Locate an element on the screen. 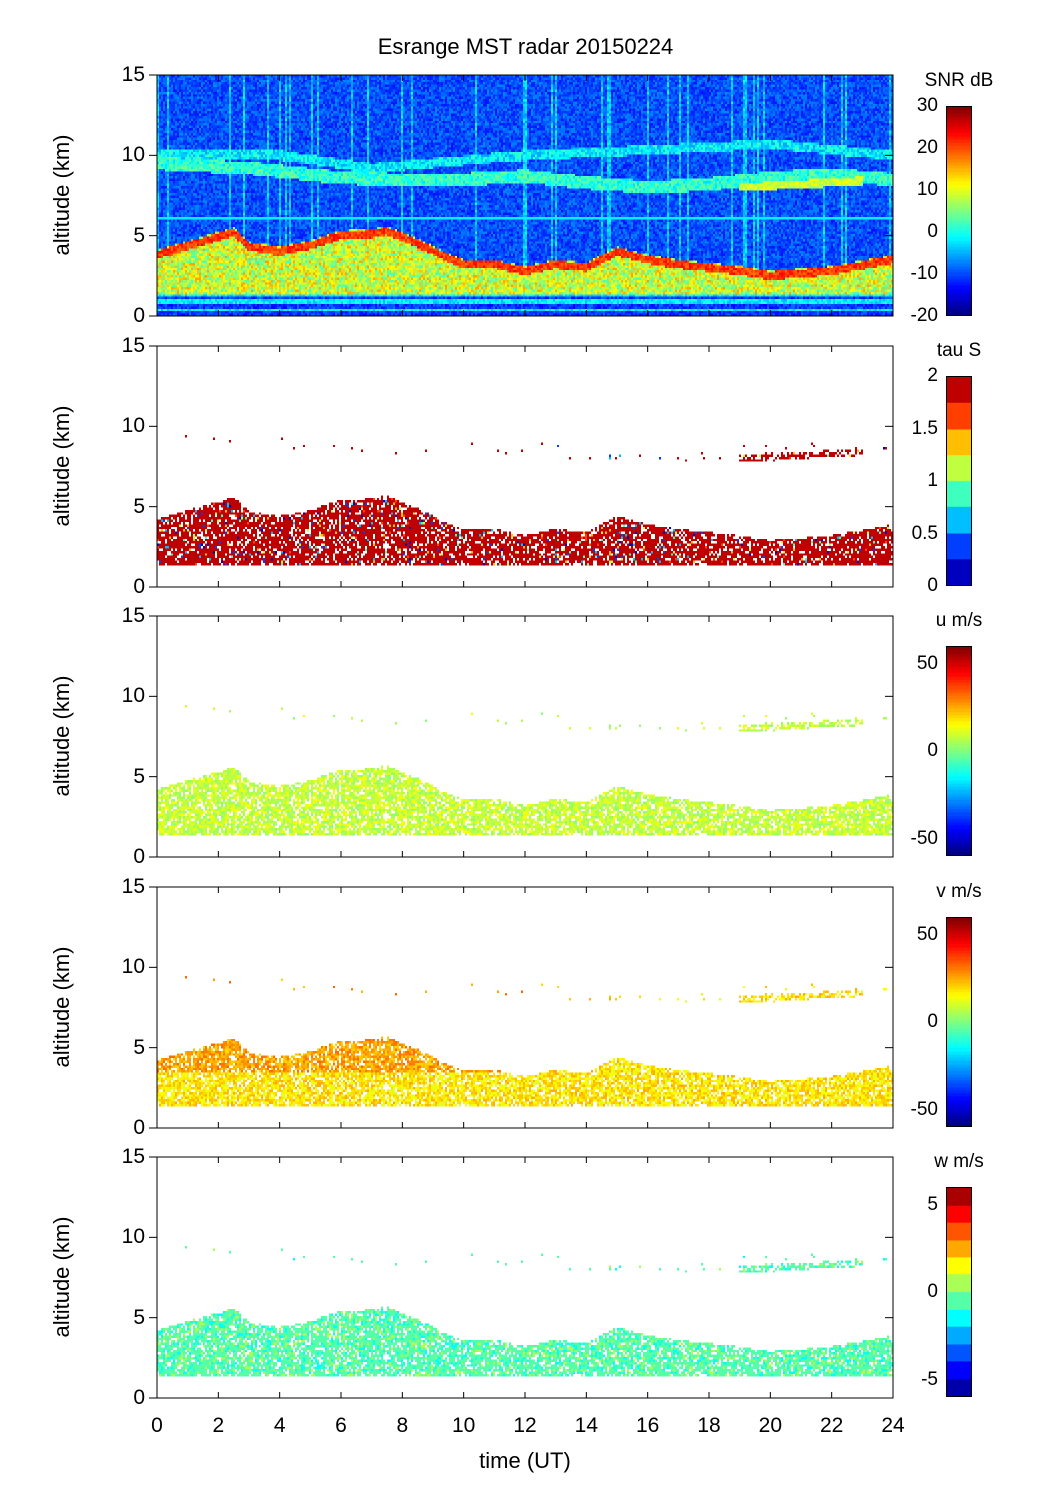 Image resolution: width=1051 pixels, height=1501 pixels. colorbar-tick-label: 2 is located at coordinates (932, 375).